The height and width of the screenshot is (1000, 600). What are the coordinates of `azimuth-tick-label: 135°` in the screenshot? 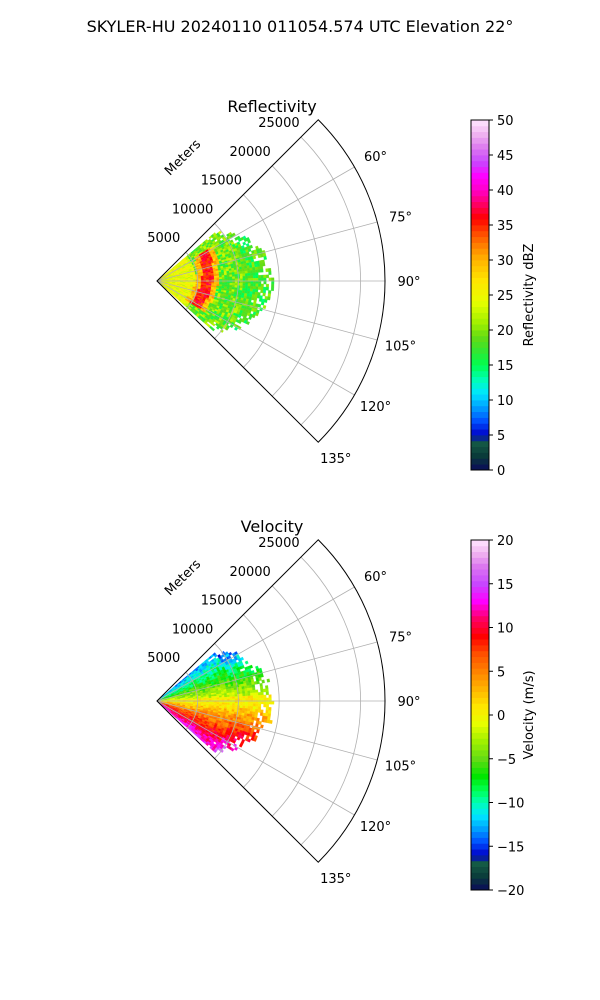 It's located at (335, 459).